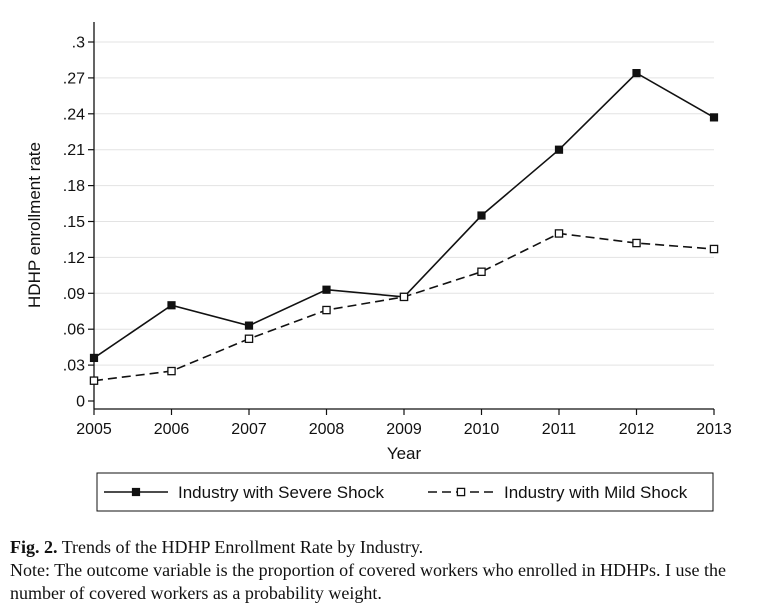 This screenshot has width=768, height=616. I want to click on x-tick-label: 2011, so click(559, 429).